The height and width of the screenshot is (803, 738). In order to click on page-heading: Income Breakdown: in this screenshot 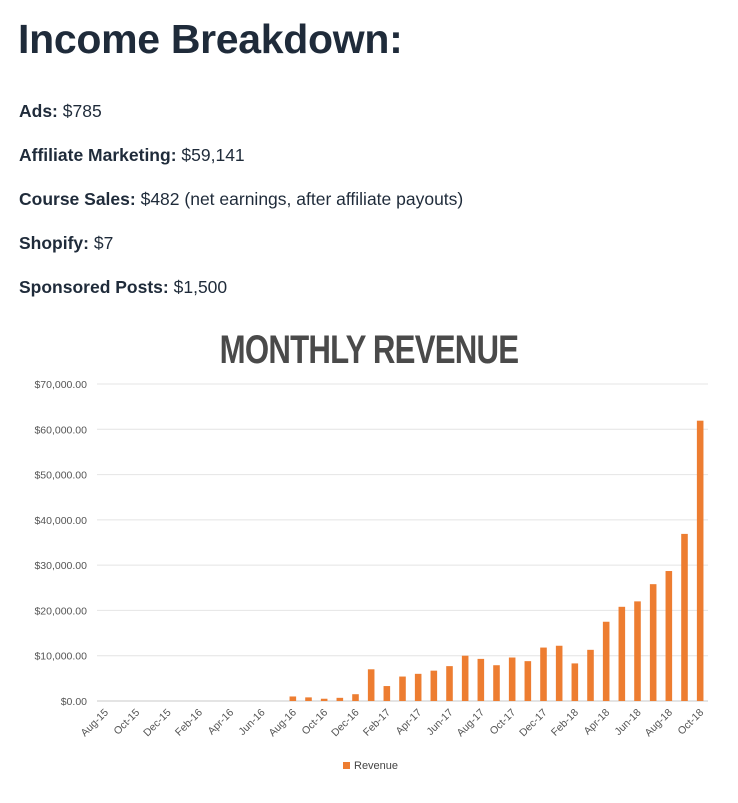, I will do `click(210, 39)`.